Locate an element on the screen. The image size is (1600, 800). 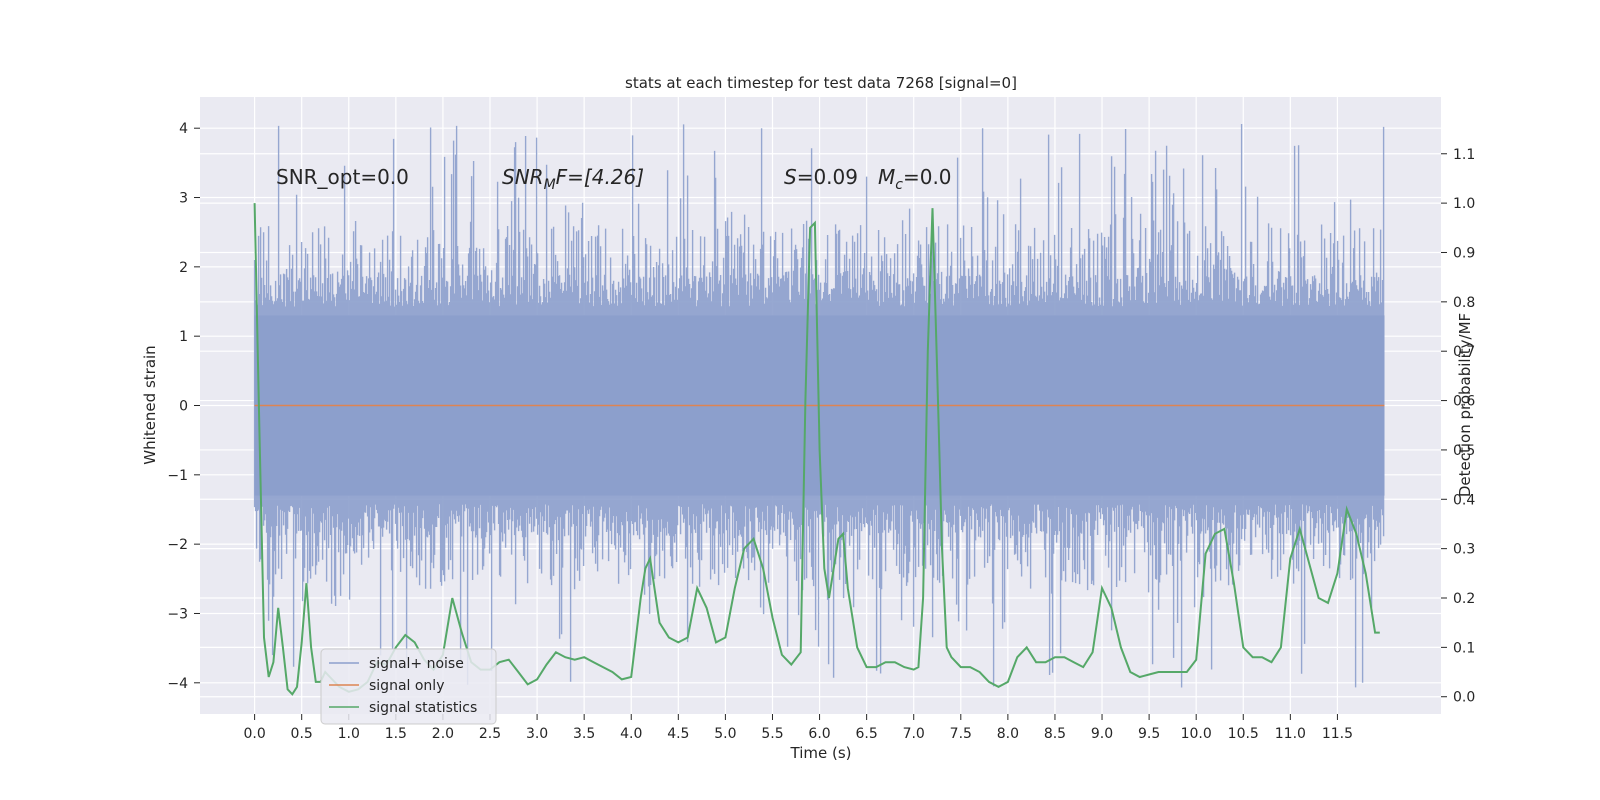
x-tick-label: 5.5 is located at coordinates (772, 734).